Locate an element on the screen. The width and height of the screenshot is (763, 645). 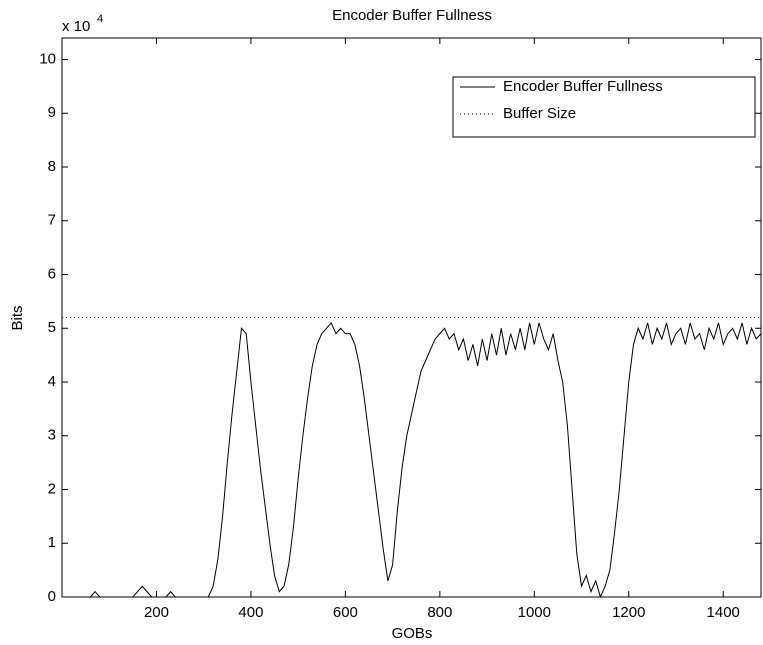
y-tick-label: 1 is located at coordinates (52, 542).